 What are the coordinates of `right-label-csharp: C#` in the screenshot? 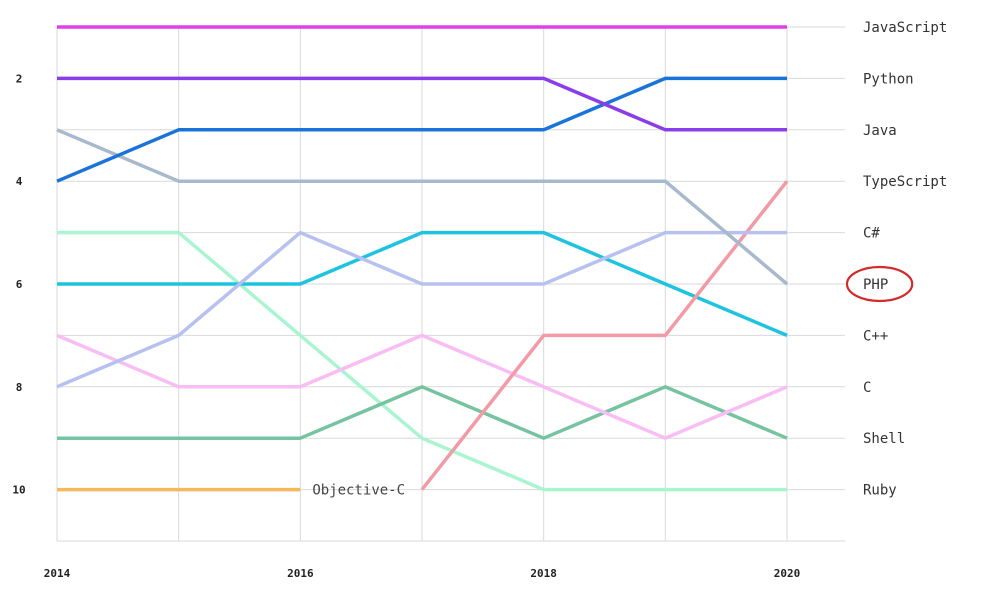 It's located at (871, 234).